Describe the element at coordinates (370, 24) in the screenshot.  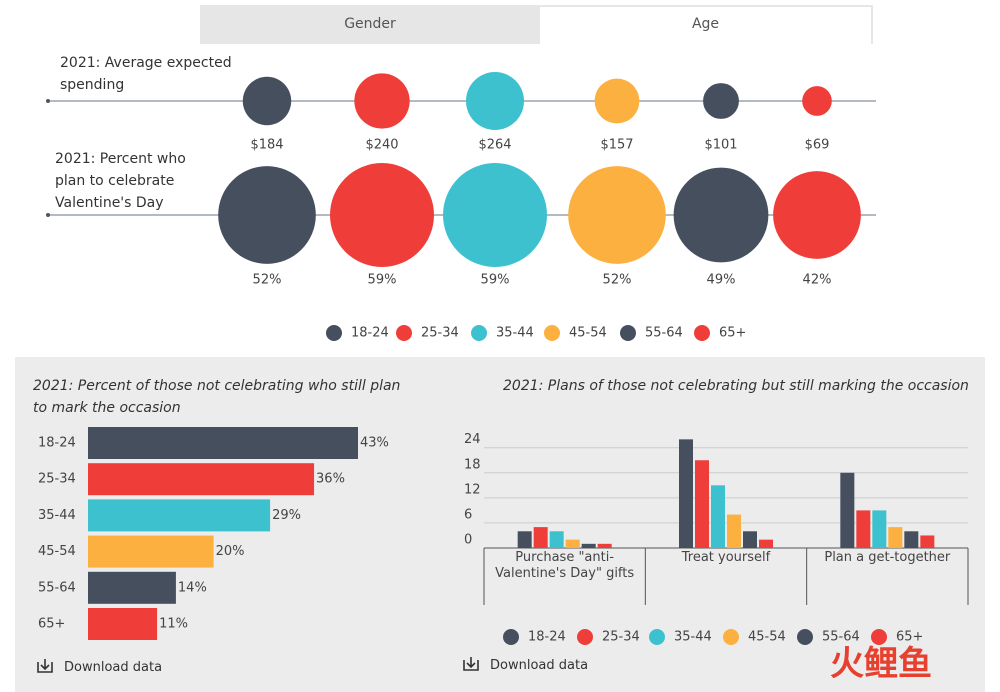
I see `tab: Gender` at that location.